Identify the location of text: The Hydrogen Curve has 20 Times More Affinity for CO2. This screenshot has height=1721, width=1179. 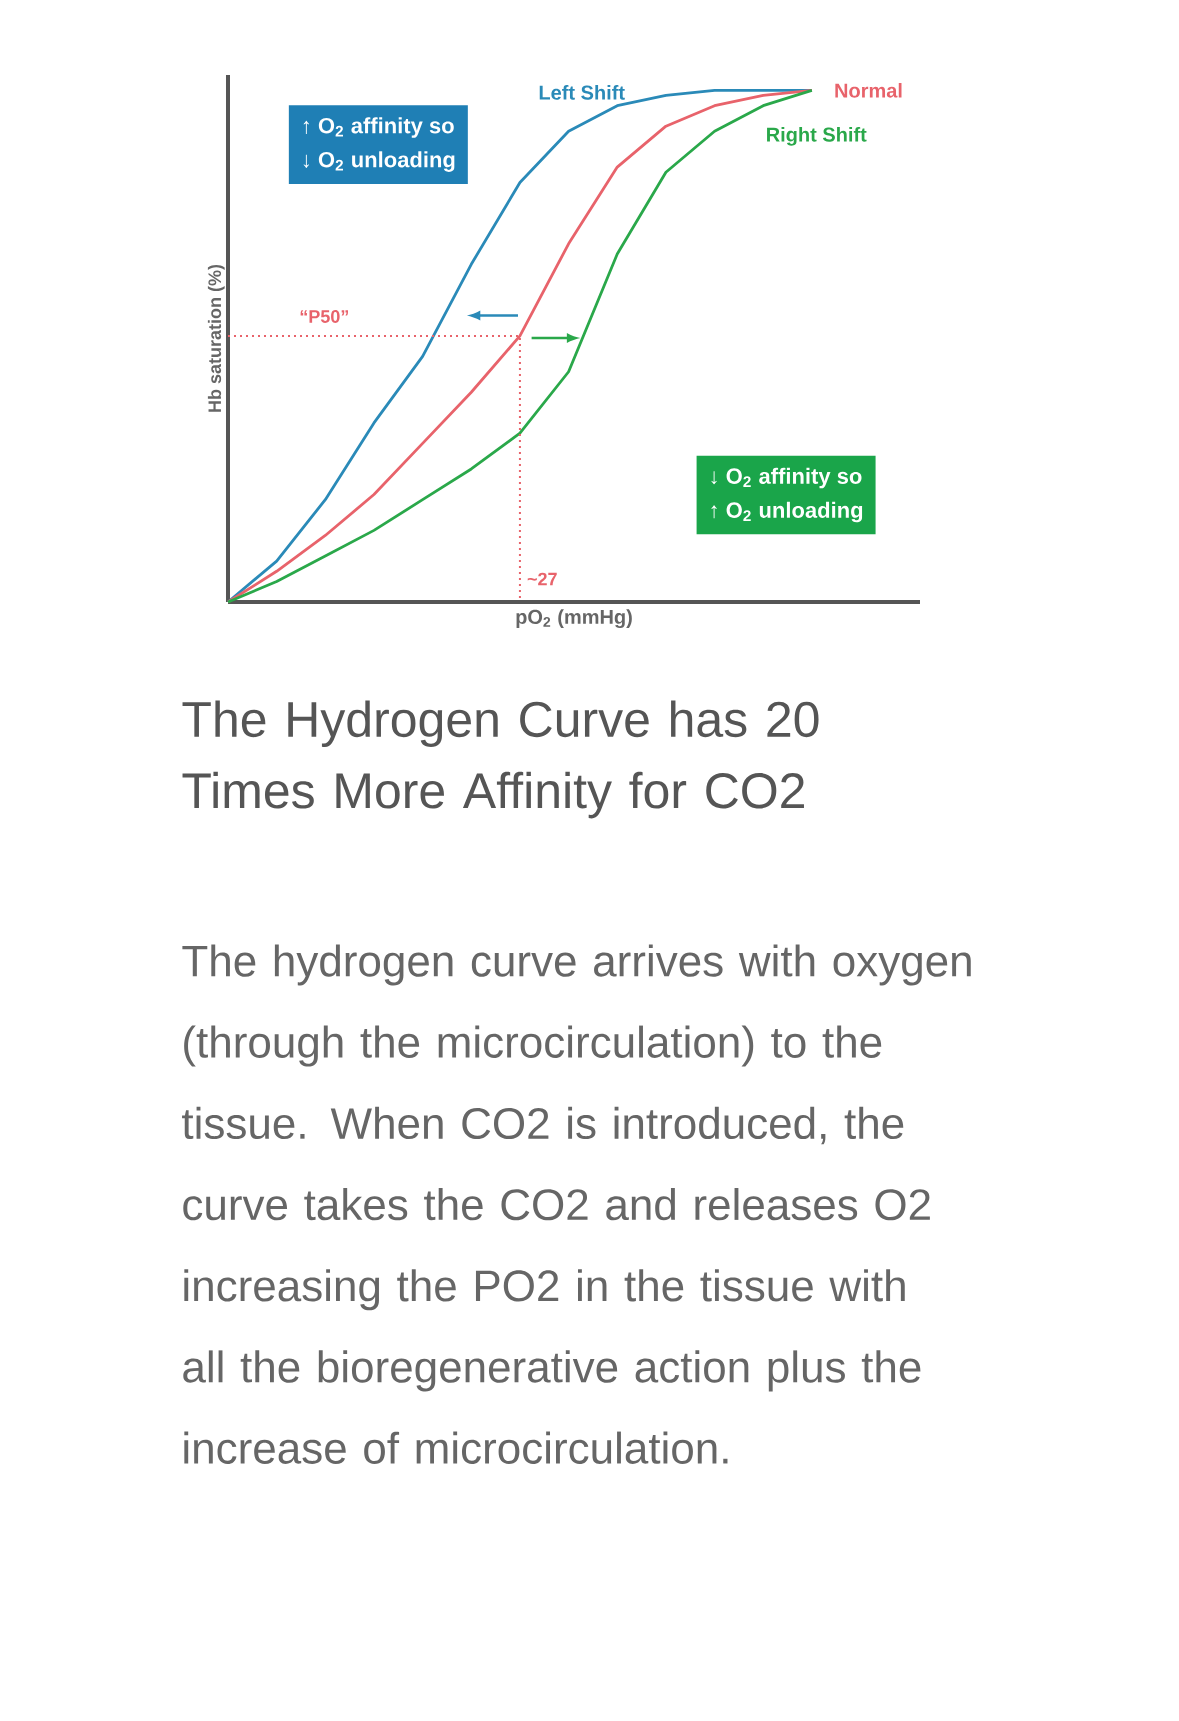
(500, 759).